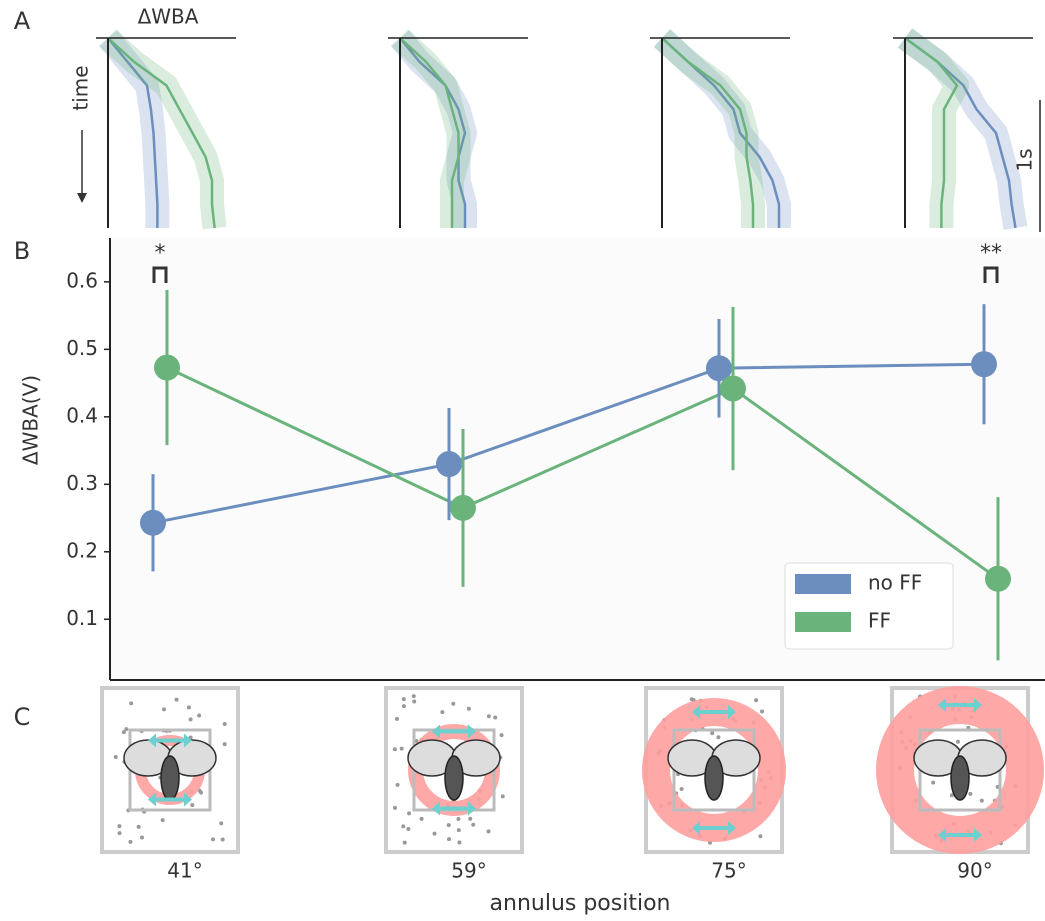  I want to click on y-tick-label: 0.6, so click(82, 280).